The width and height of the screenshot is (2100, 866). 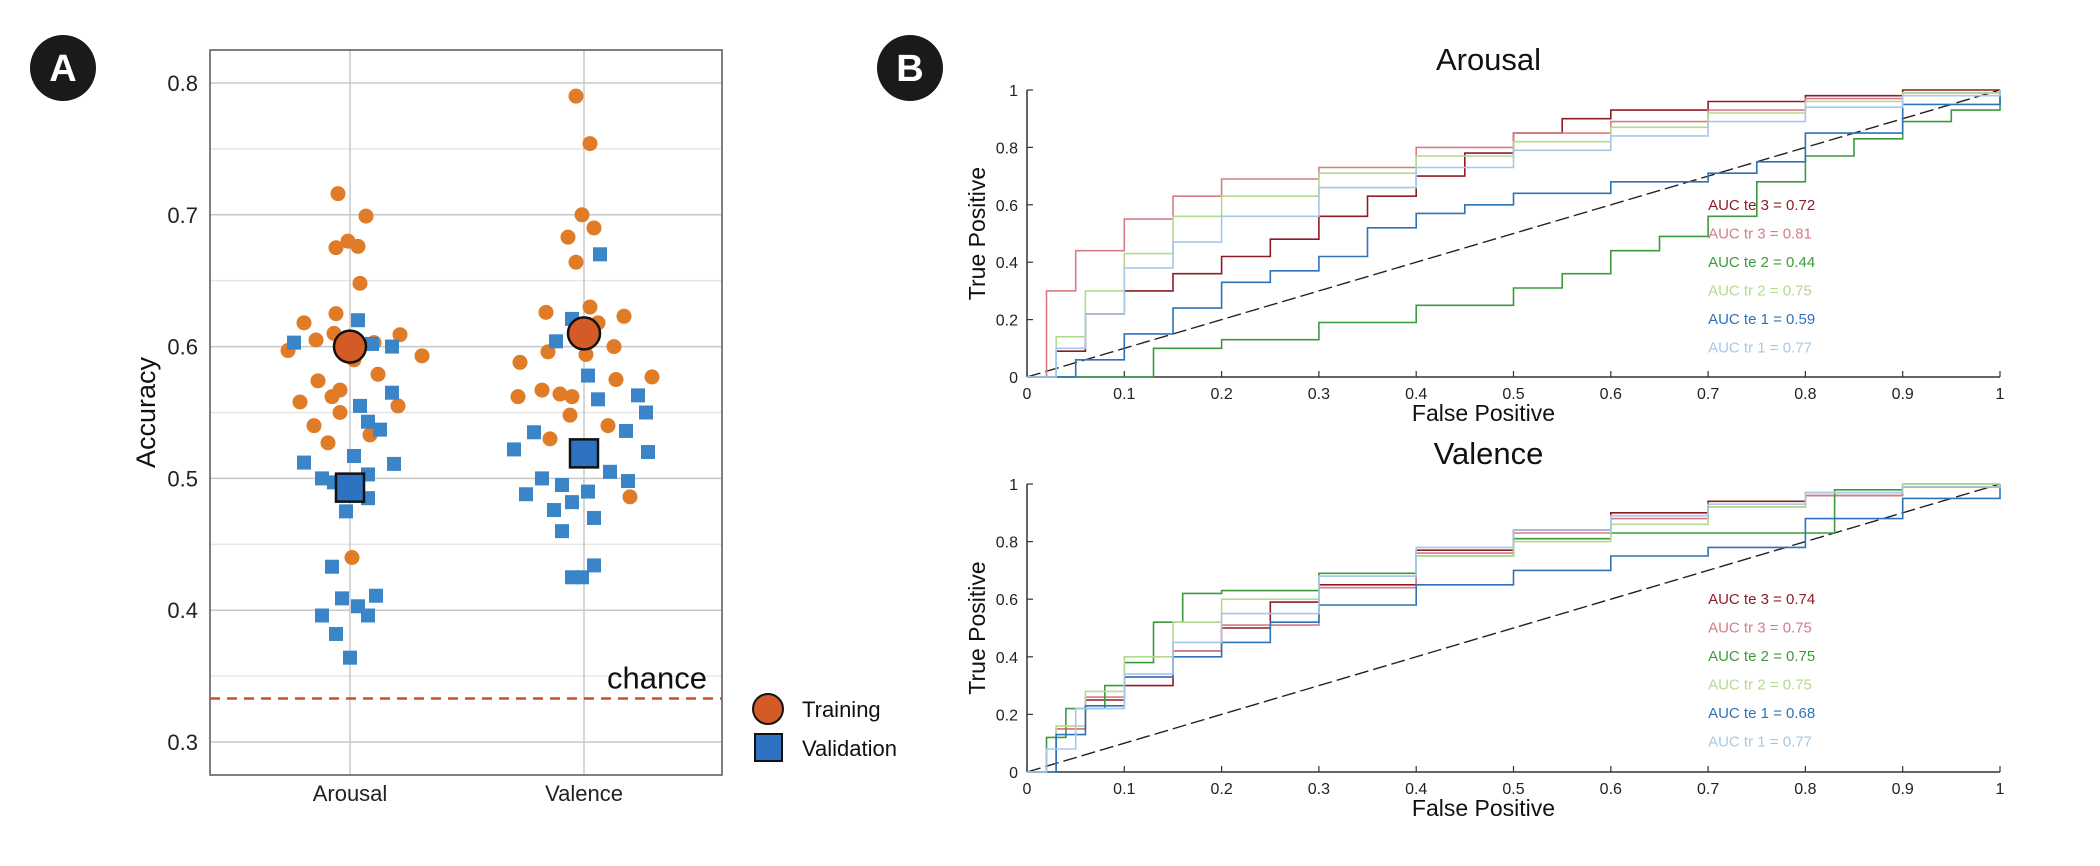 What do you see at coordinates (1027, 789) in the screenshot?
I see `x-tick-label: 0` at bounding box center [1027, 789].